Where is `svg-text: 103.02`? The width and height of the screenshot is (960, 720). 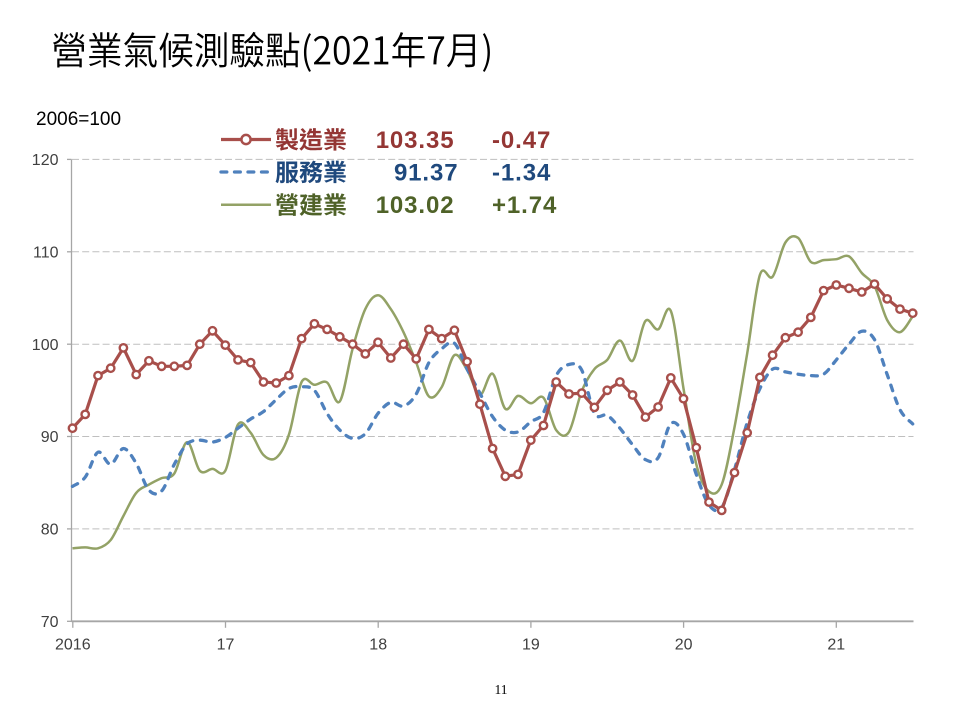 svg-text: 103.02 is located at coordinates (415, 205).